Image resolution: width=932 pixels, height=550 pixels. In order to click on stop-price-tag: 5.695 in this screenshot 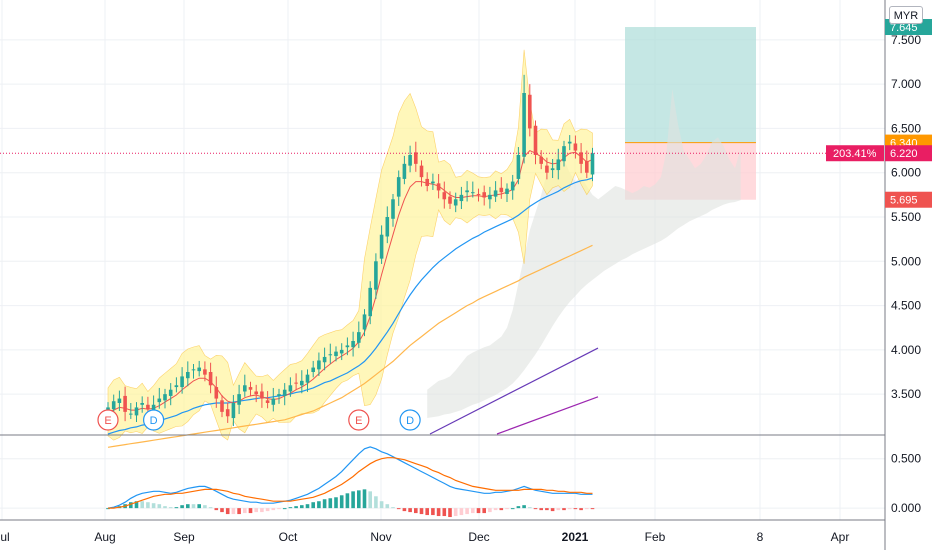, I will do `click(904, 201)`.